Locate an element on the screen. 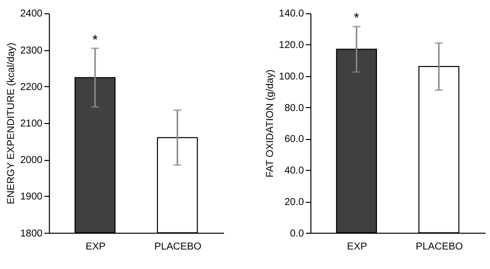  y-tick-label: 60.0 is located at coordinates (294, 140).